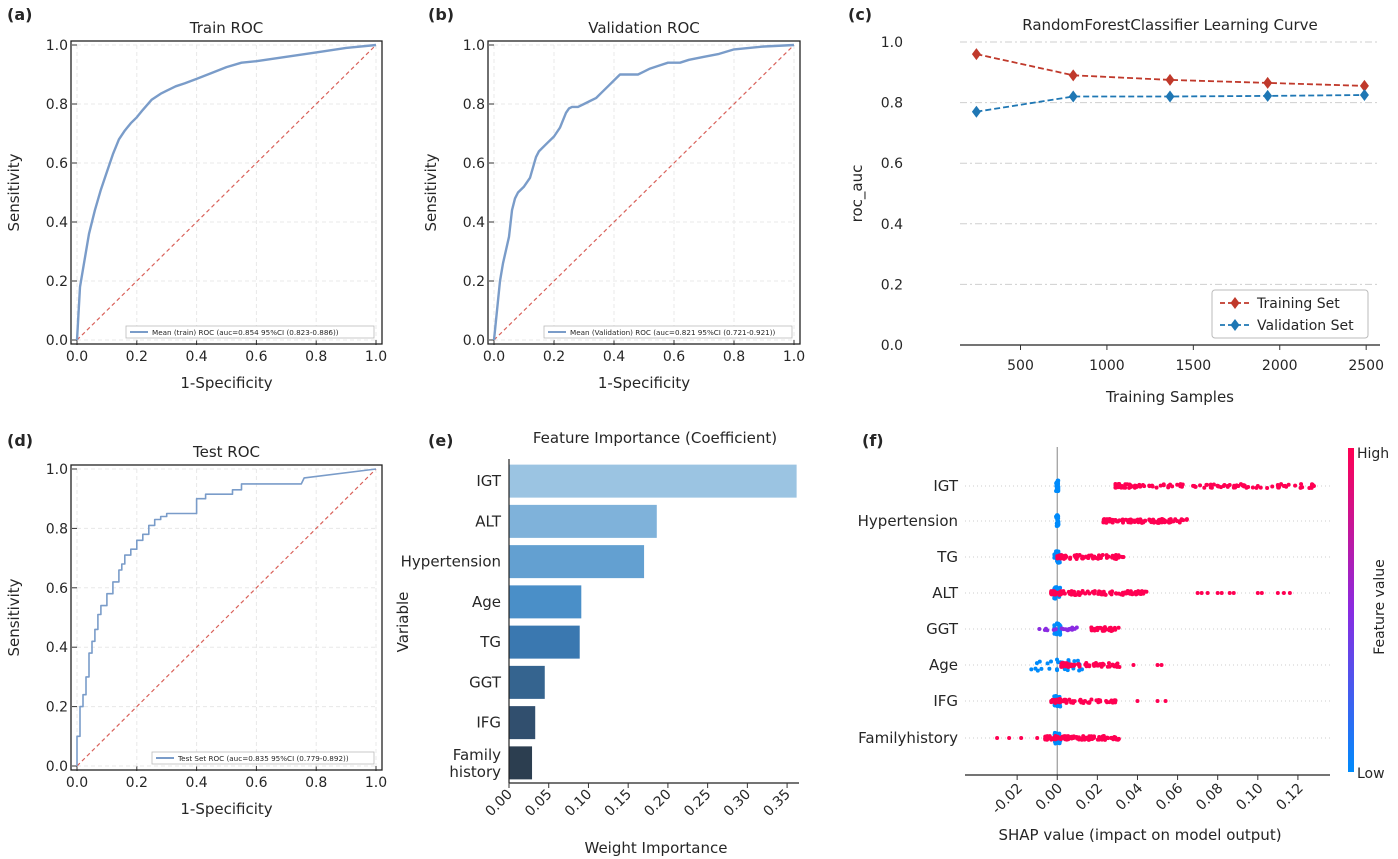 The image size is (1398, 859). I want to click on colorbar-high-label: High, so click(1373, 454).